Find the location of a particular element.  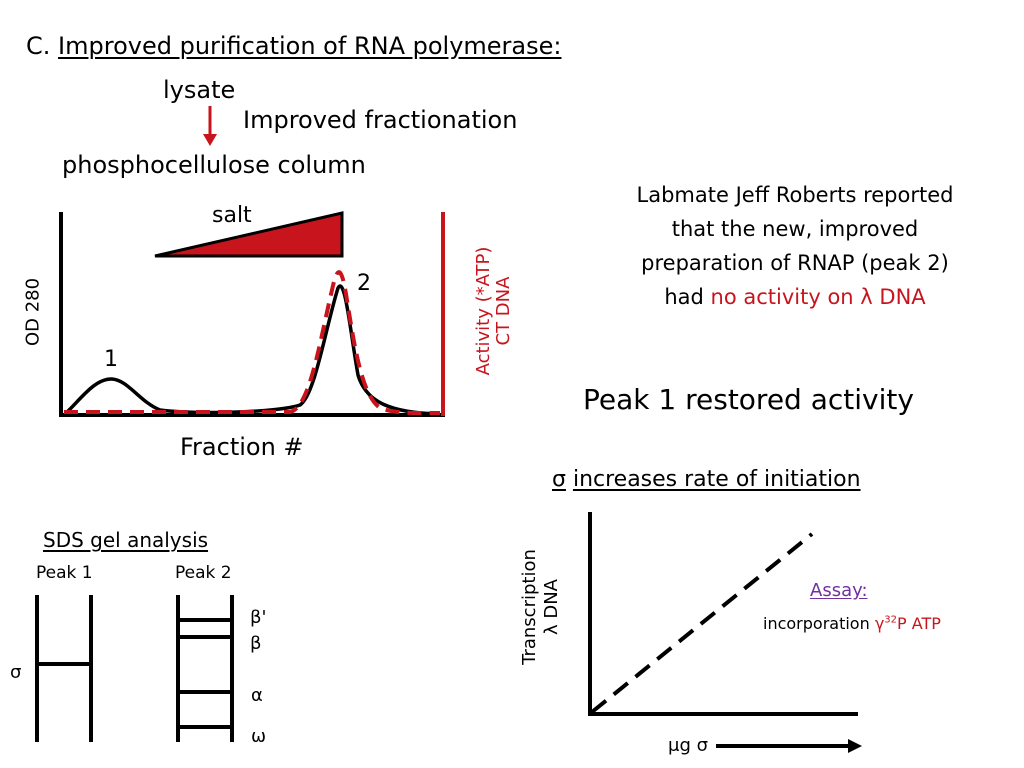

activity-axis-line2: CT DNA is located at coordinates (503, 311).